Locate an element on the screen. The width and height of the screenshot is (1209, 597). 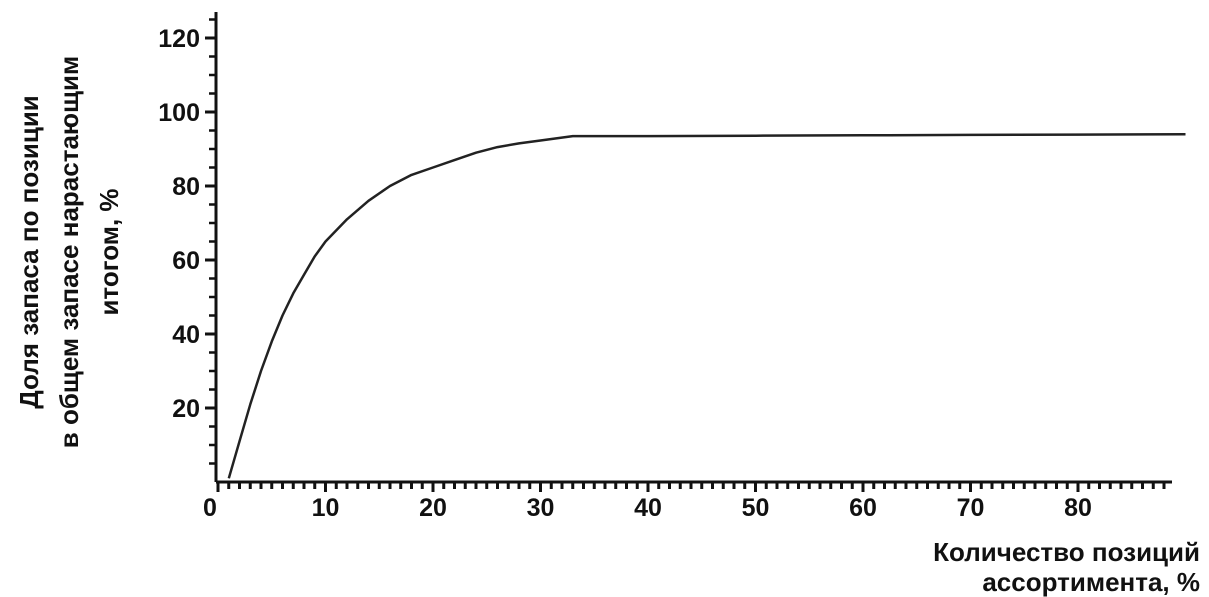
x-tick-label: 20 is located at coordinates (433, 508).